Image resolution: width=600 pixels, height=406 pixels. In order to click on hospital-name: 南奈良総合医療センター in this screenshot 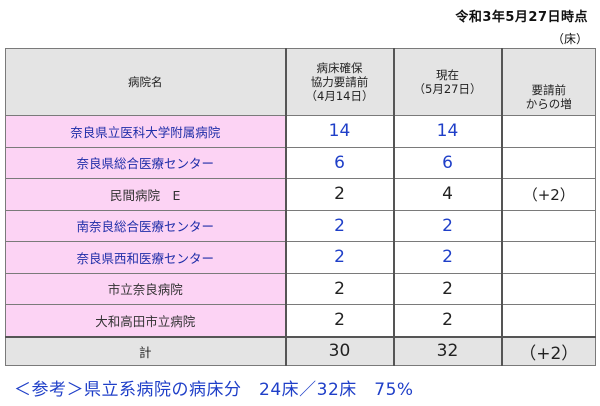, I will do `click(145, 225)`.